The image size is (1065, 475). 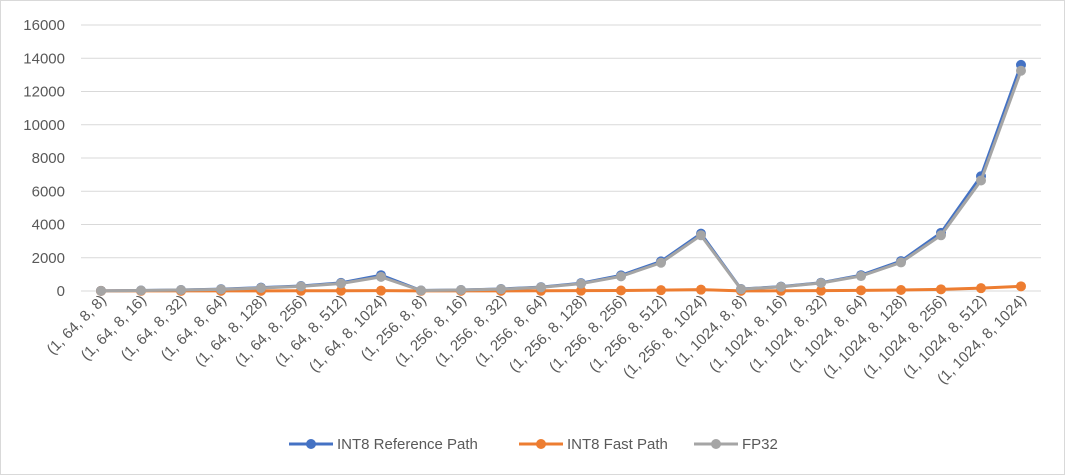 What do you see at coordinates (48, 258) in the screenshot?
I see `y-tick-label: 2000` at bounding box center [48, 258].